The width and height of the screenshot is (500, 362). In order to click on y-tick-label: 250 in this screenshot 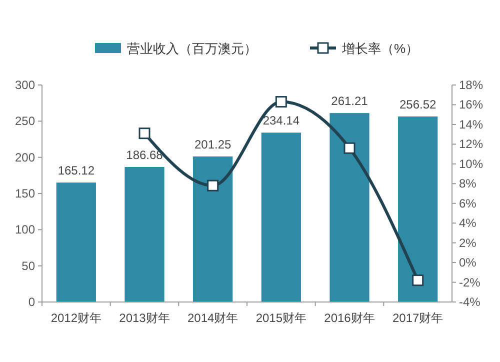, I will do `click(25, 121)`.